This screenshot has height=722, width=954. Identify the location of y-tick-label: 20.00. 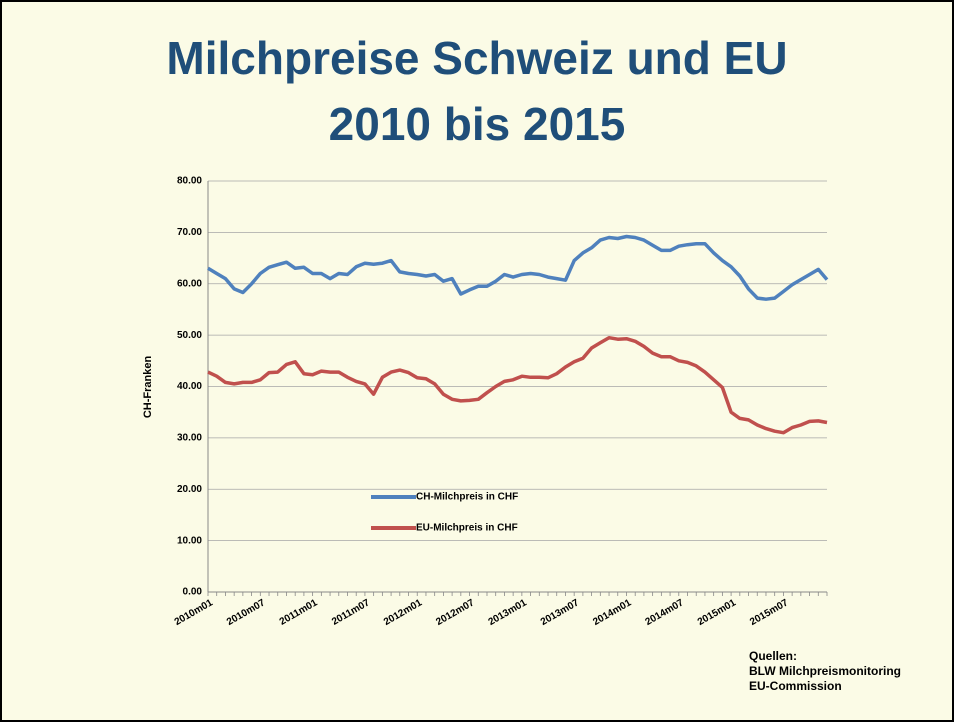
(189, 489).